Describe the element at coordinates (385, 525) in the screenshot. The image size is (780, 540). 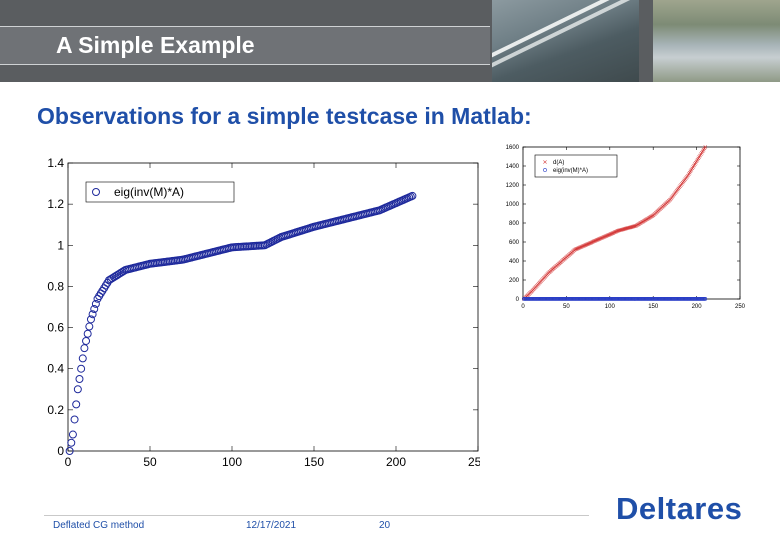
I see `footer-page-number: 20` at that location.